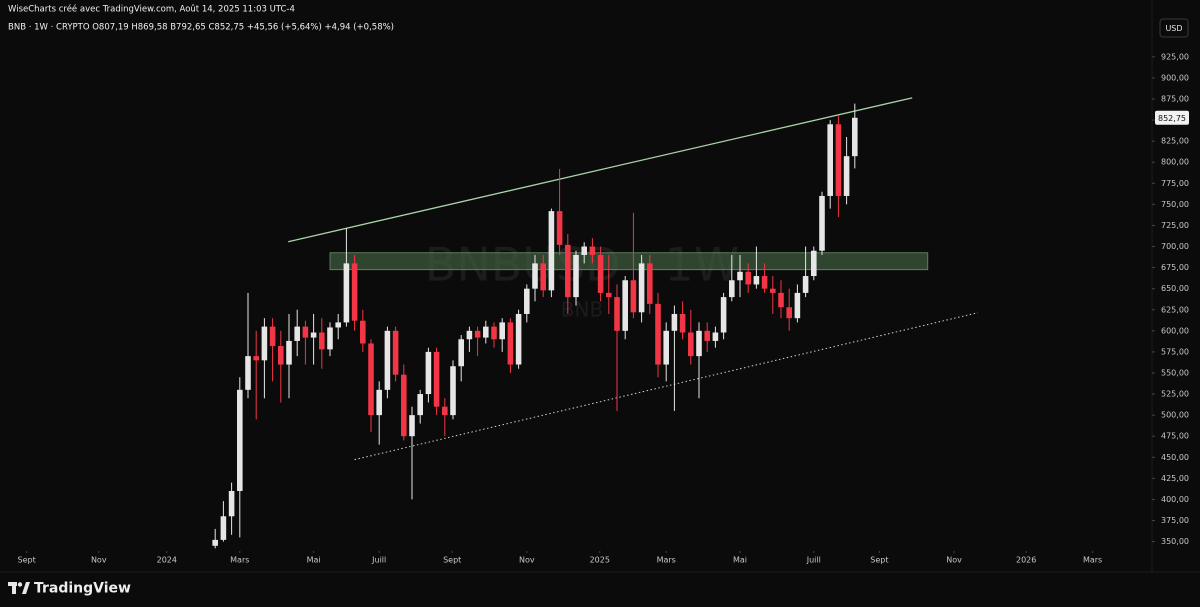  What do you see at coordinates (1175, 394) in the screenshot?
I see `y-tick-label: 525,00` at bounding box center [1175, 394].